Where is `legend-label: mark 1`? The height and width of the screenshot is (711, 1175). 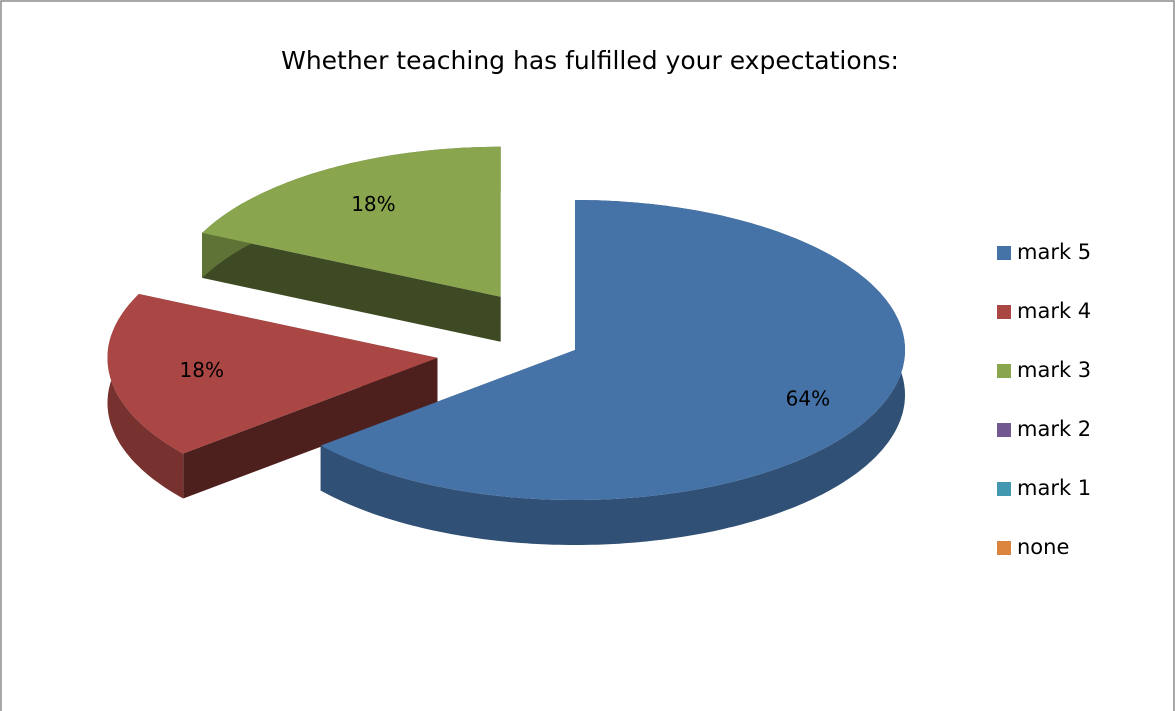
legend-label: mark 1 is located at coordinates (1054, 488).